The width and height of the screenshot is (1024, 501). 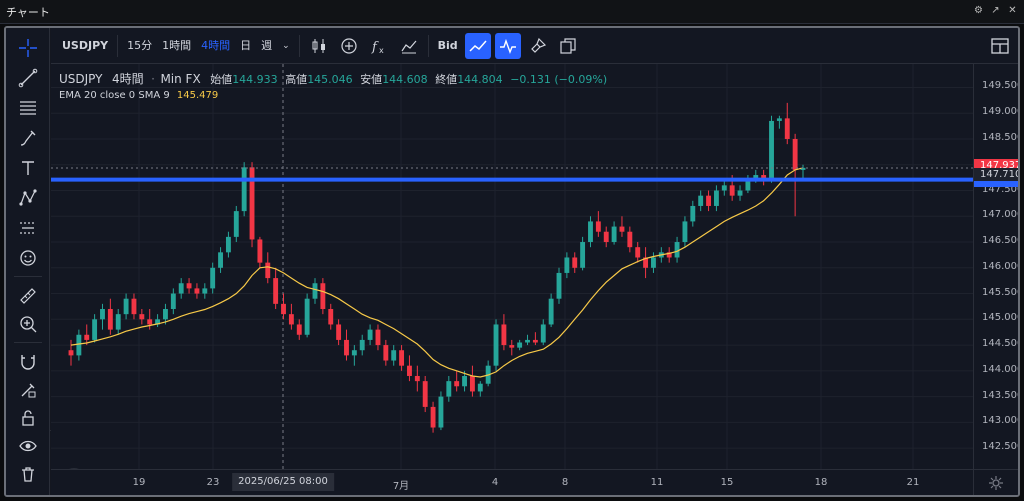 What do you see at coordinates (477, 45) in the screenshot?
I see `line-chart-icon` at bounding box center [477, 45].